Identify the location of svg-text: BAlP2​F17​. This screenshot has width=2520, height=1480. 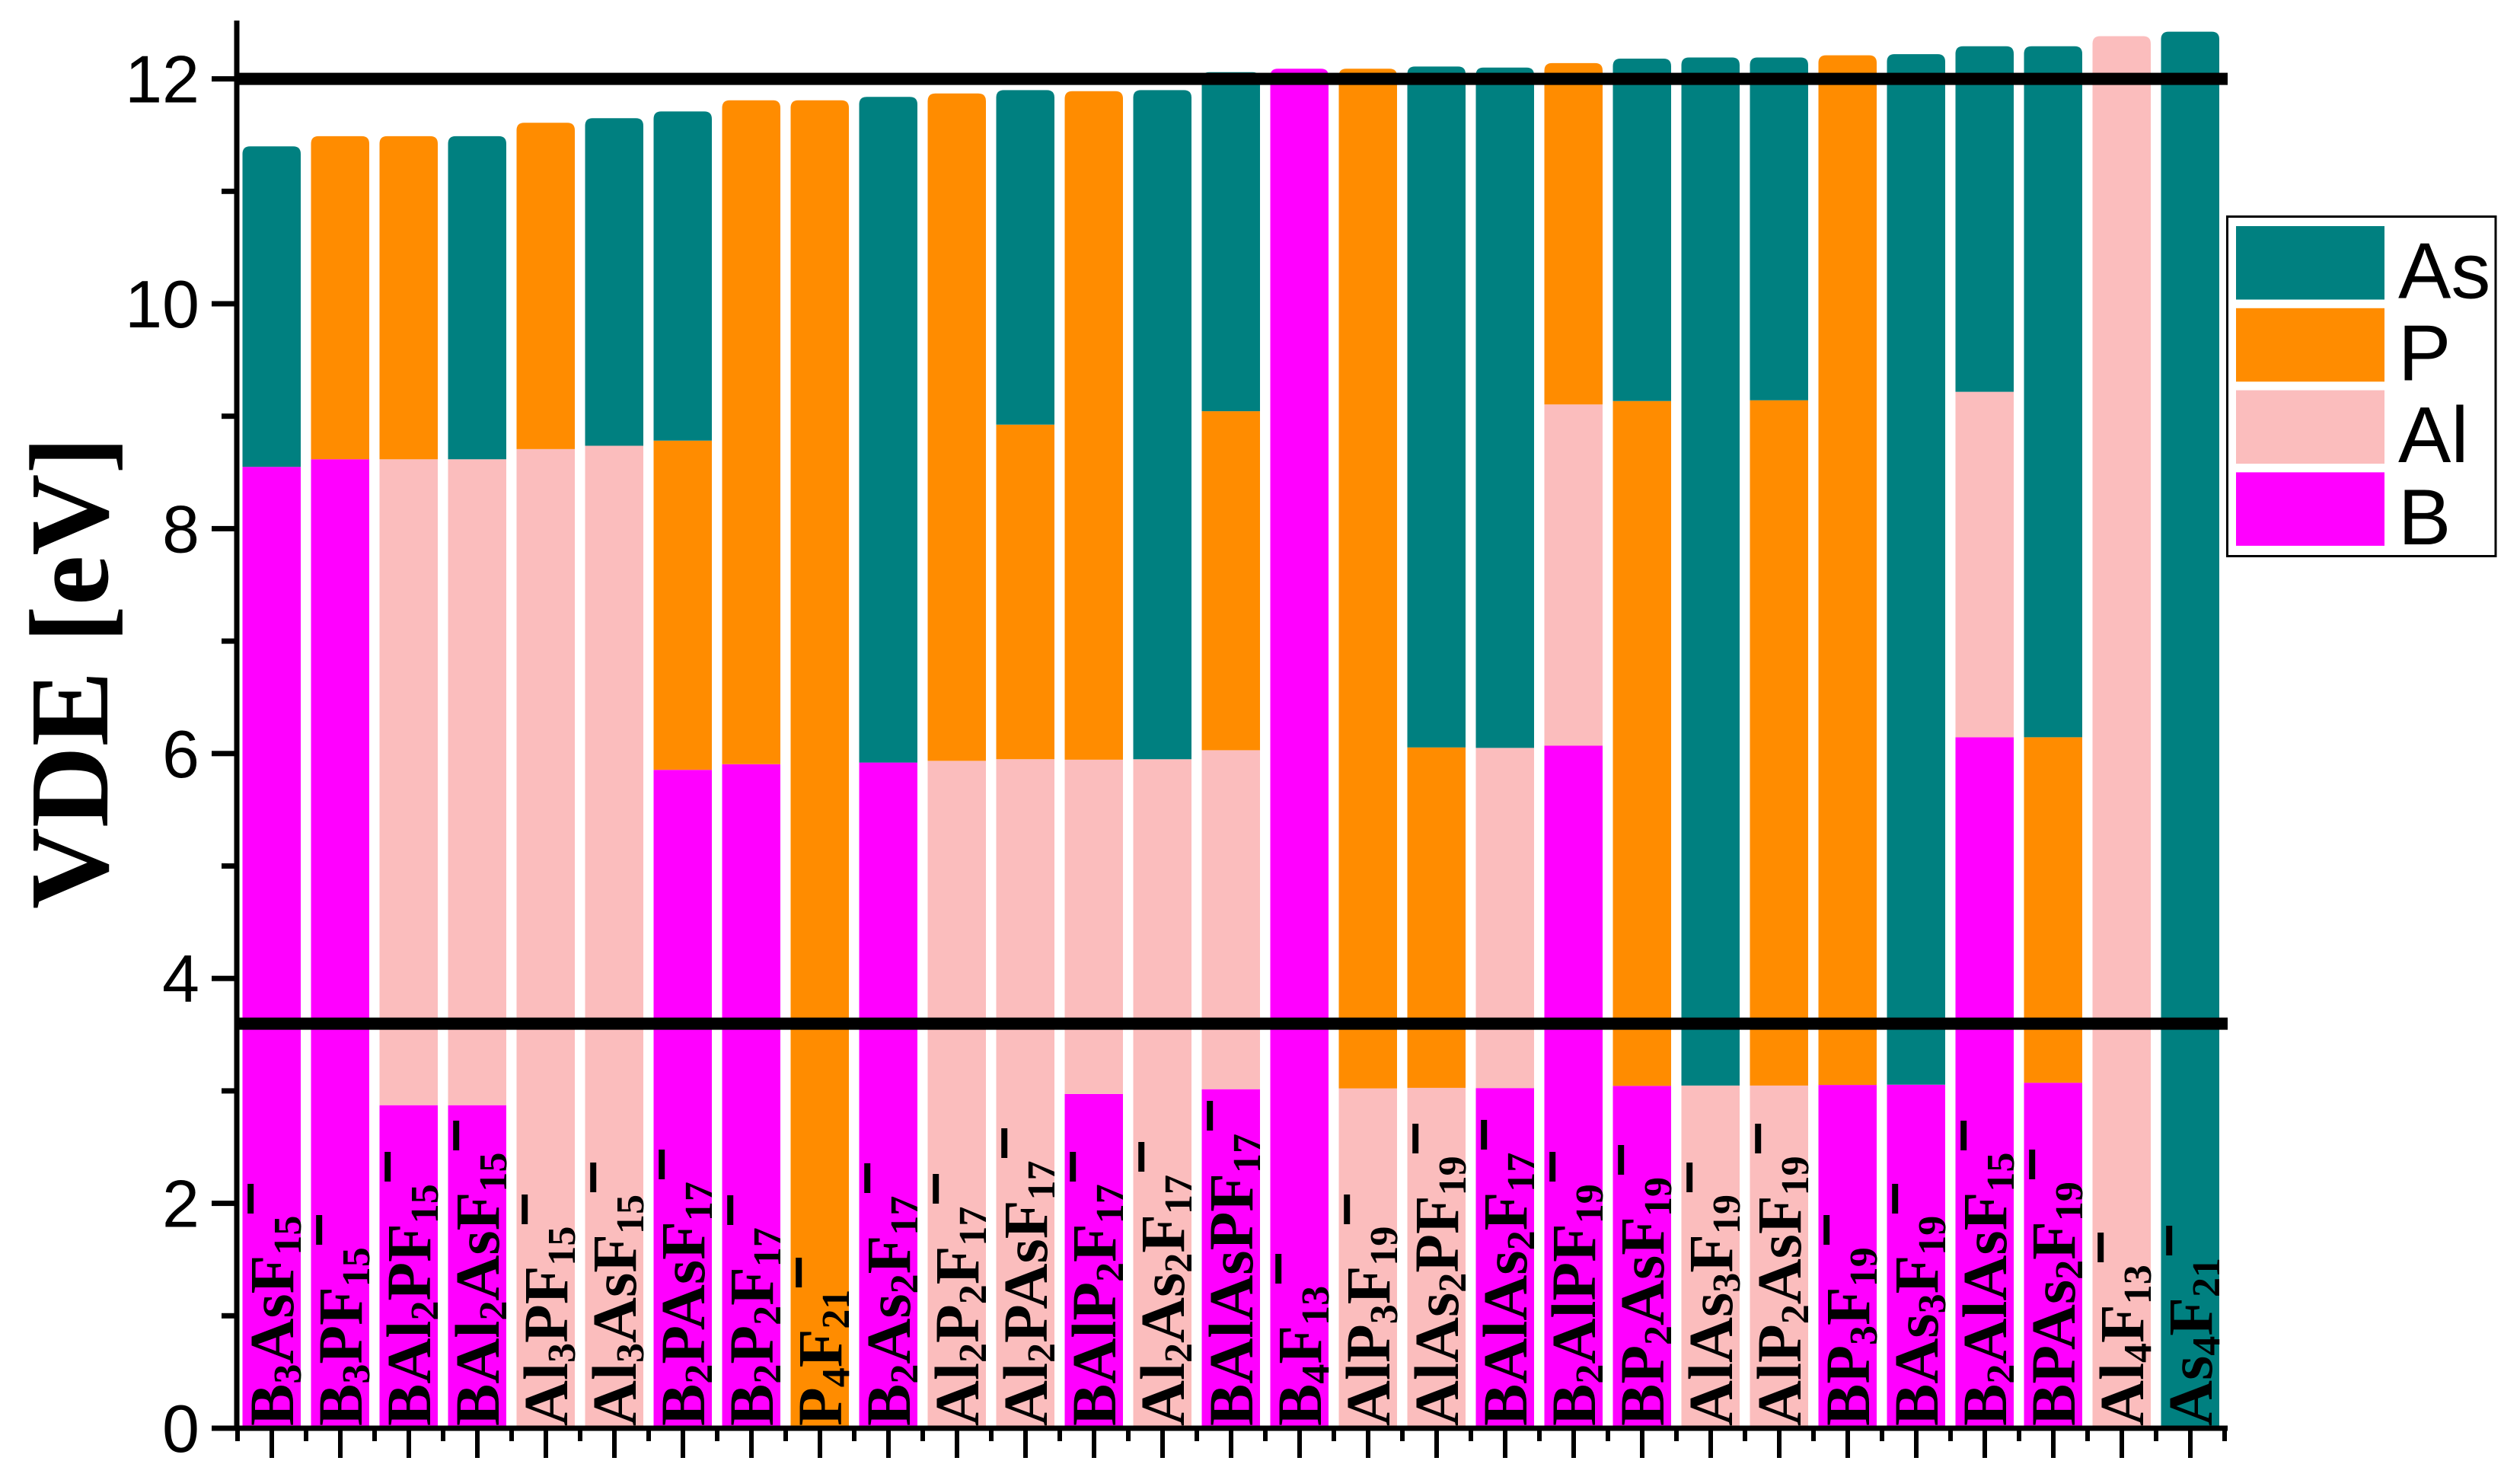
(1095, 1305).